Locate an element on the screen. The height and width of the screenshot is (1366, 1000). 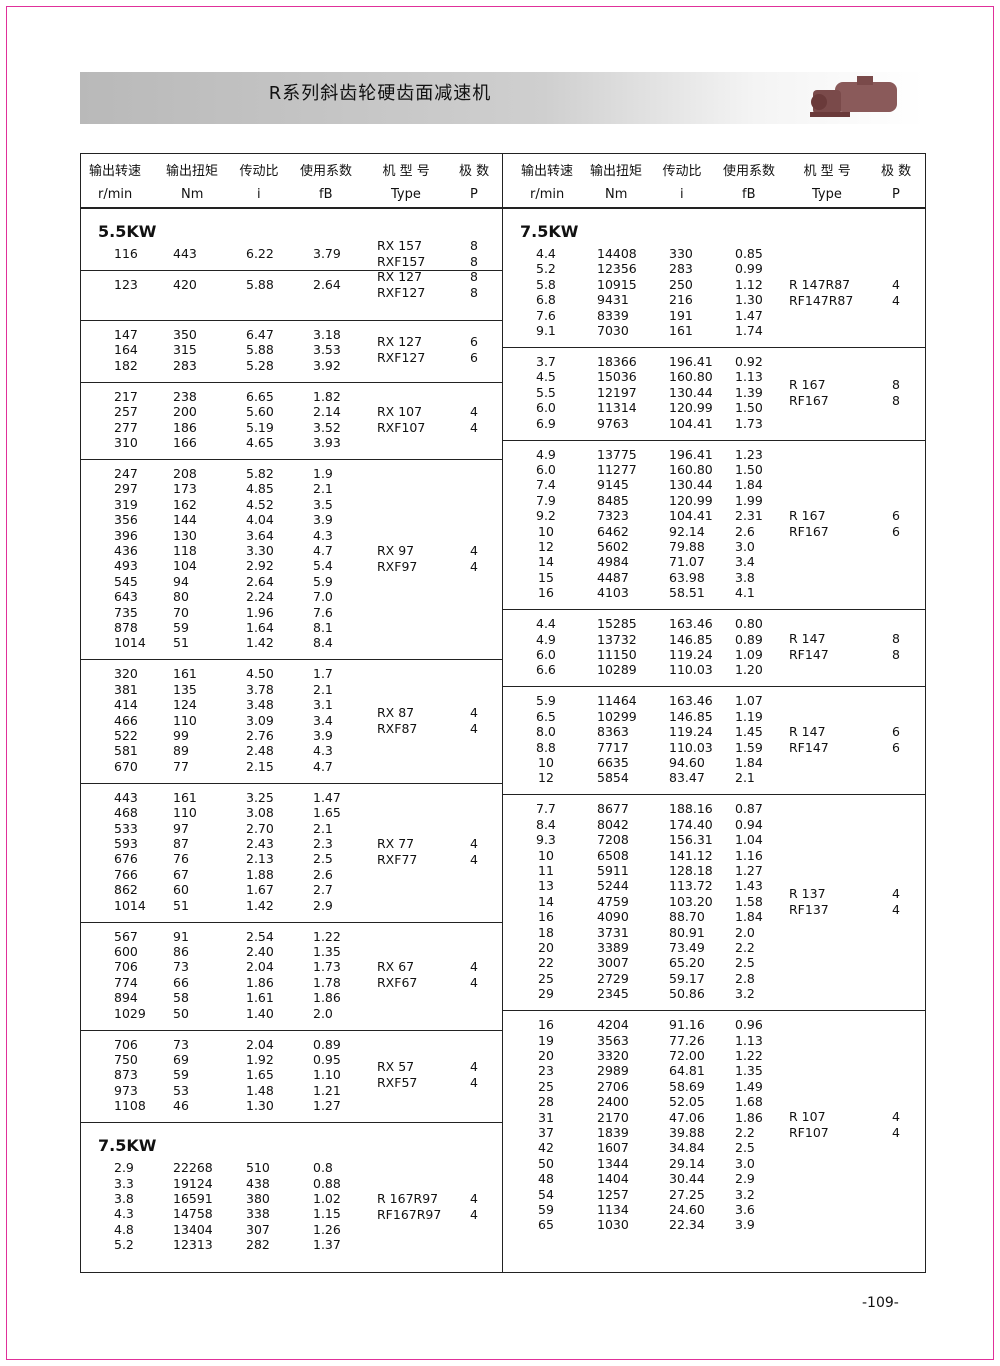
column-unit: Type is located at coordinates (827, 194).